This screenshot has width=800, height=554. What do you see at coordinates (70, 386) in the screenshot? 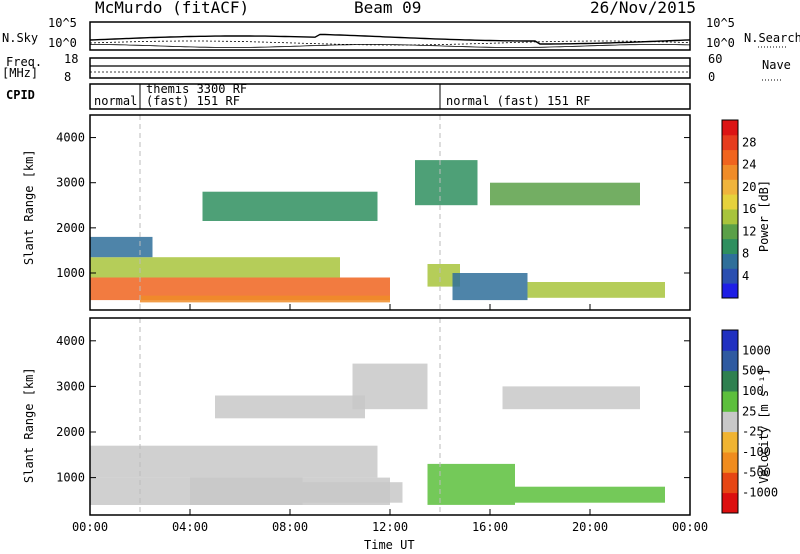
I see `velocity-ytick-label: 3000` at bounding box center [70, 386].